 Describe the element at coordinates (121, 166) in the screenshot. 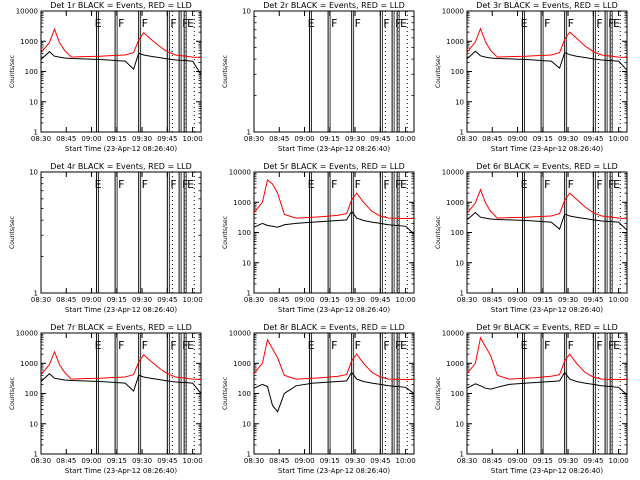

I see `panel-title: Det 4r BLACK = Events, RED = LLD` at that location.